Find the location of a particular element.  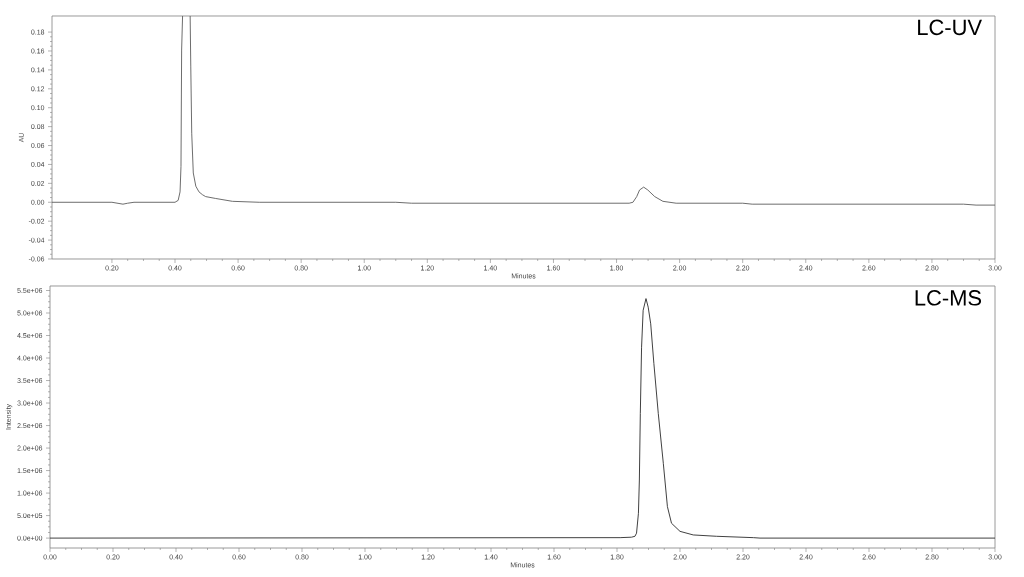

chart-title: LC-MS is located at coordinates (948, 298).